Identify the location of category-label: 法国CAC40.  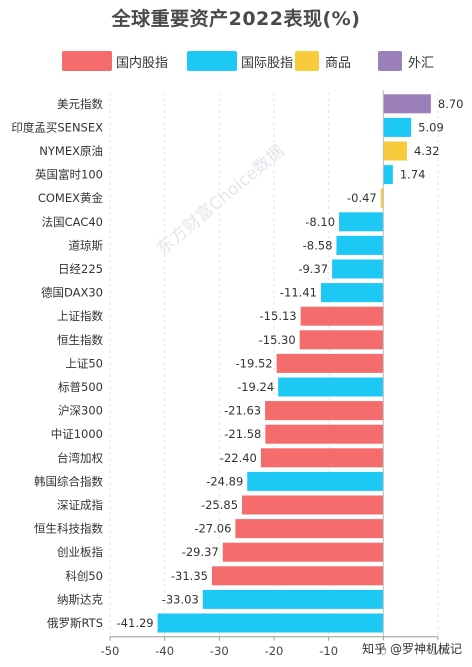
(72, 222).